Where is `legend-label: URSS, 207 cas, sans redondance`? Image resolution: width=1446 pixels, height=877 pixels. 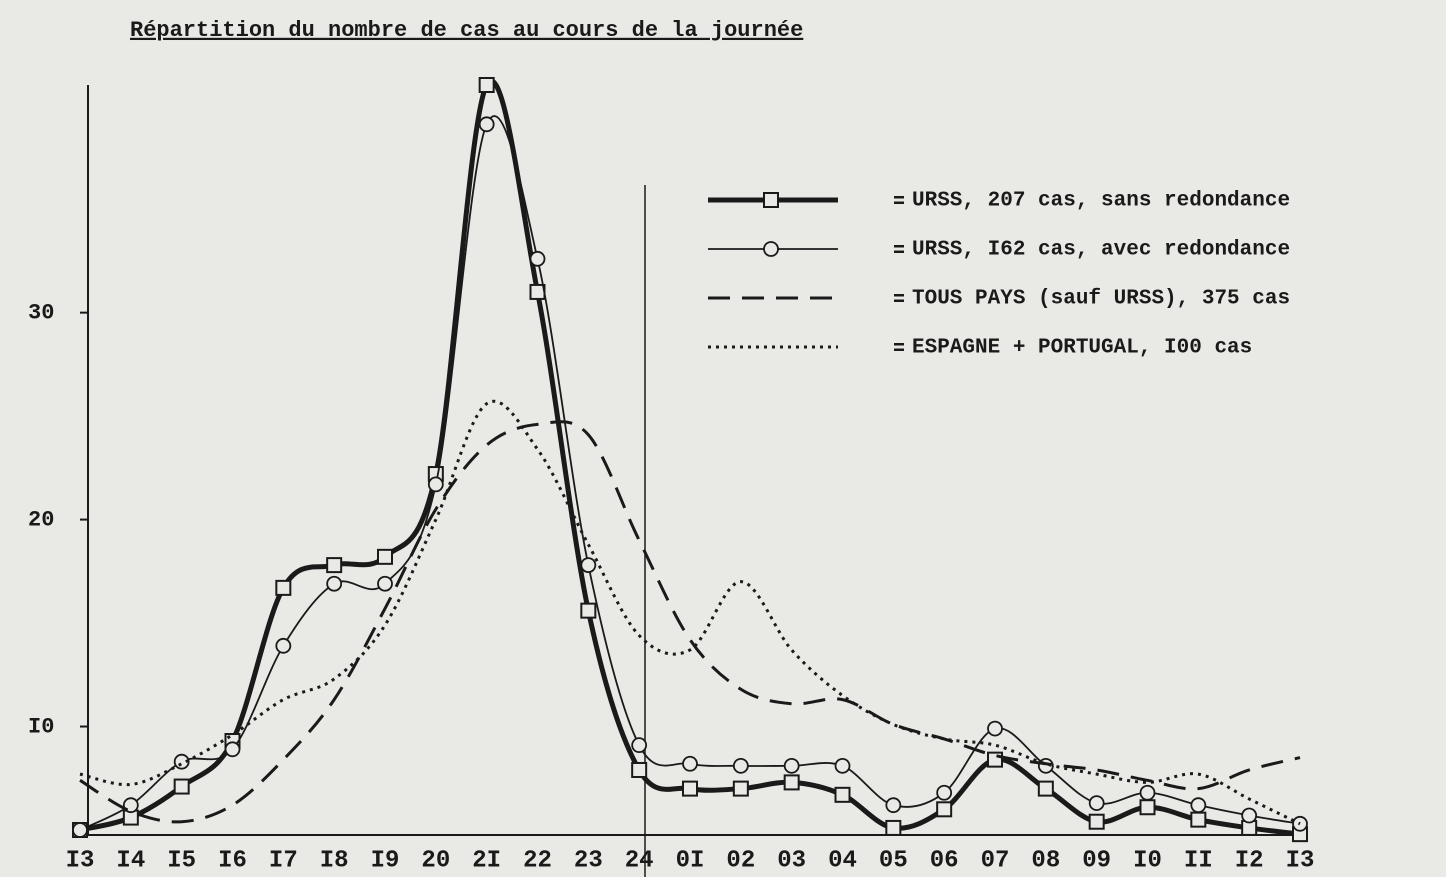
legend-label: URSS, 207 cas, sans redondance is located at coordinates (1101, 201).